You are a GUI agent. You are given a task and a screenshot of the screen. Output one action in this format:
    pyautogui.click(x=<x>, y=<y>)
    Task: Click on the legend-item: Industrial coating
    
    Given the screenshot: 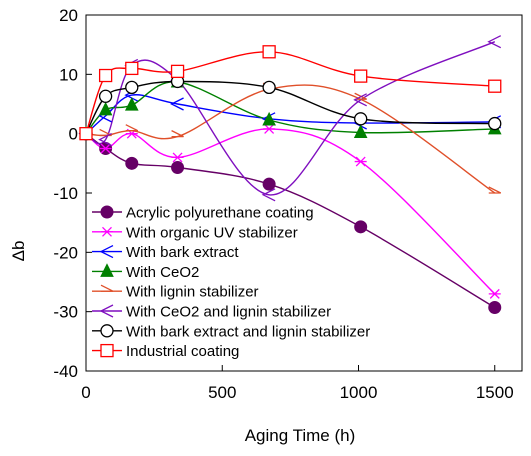 What is the action you would take?
    pyautogui.click(x=165, y=351)
    